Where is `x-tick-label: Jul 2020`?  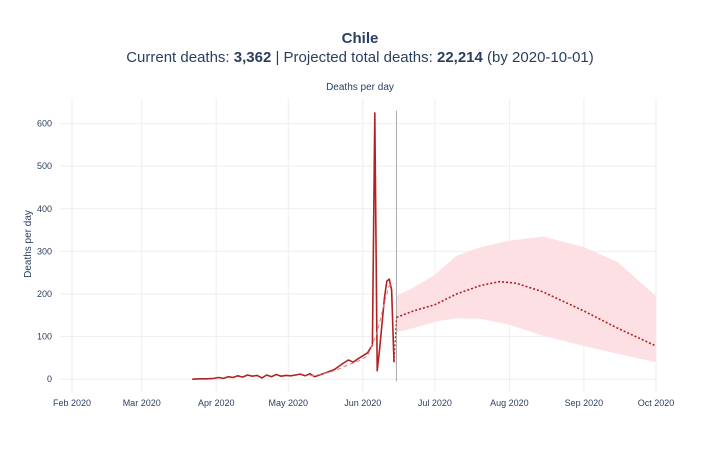
x-tick-label: Jul 2020 is located at coordinates (435, 403).